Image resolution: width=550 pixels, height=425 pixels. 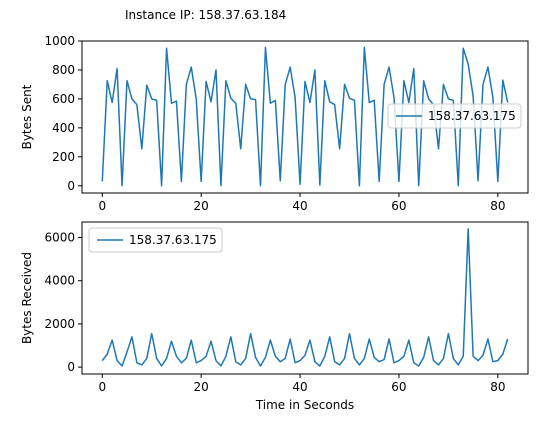 What do you see at coordinates (102, 387) in the screenshot?
I see `bytes-received-x-tick-label: 0` at bounding box center [102, 387].